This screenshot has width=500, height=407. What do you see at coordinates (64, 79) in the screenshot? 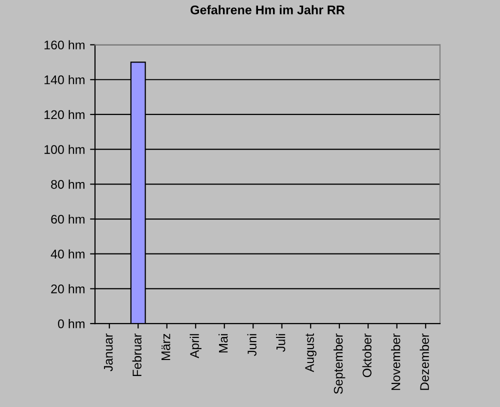
I see `y-tick-label: 140 hm` at bounding box center [64, 79].